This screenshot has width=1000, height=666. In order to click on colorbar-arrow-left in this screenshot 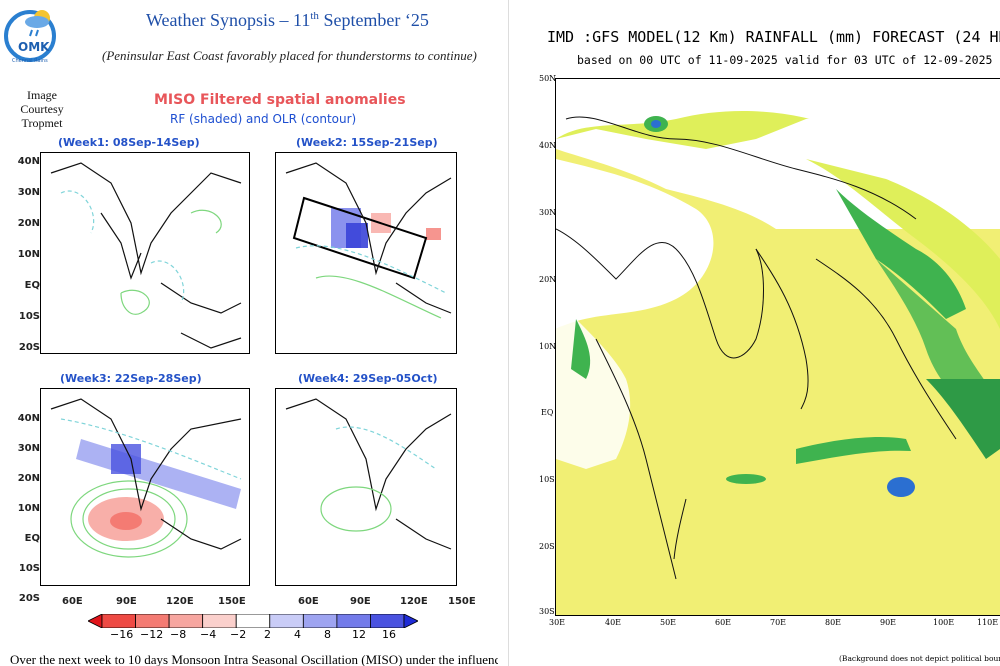, I will do `click(95, 621)`.